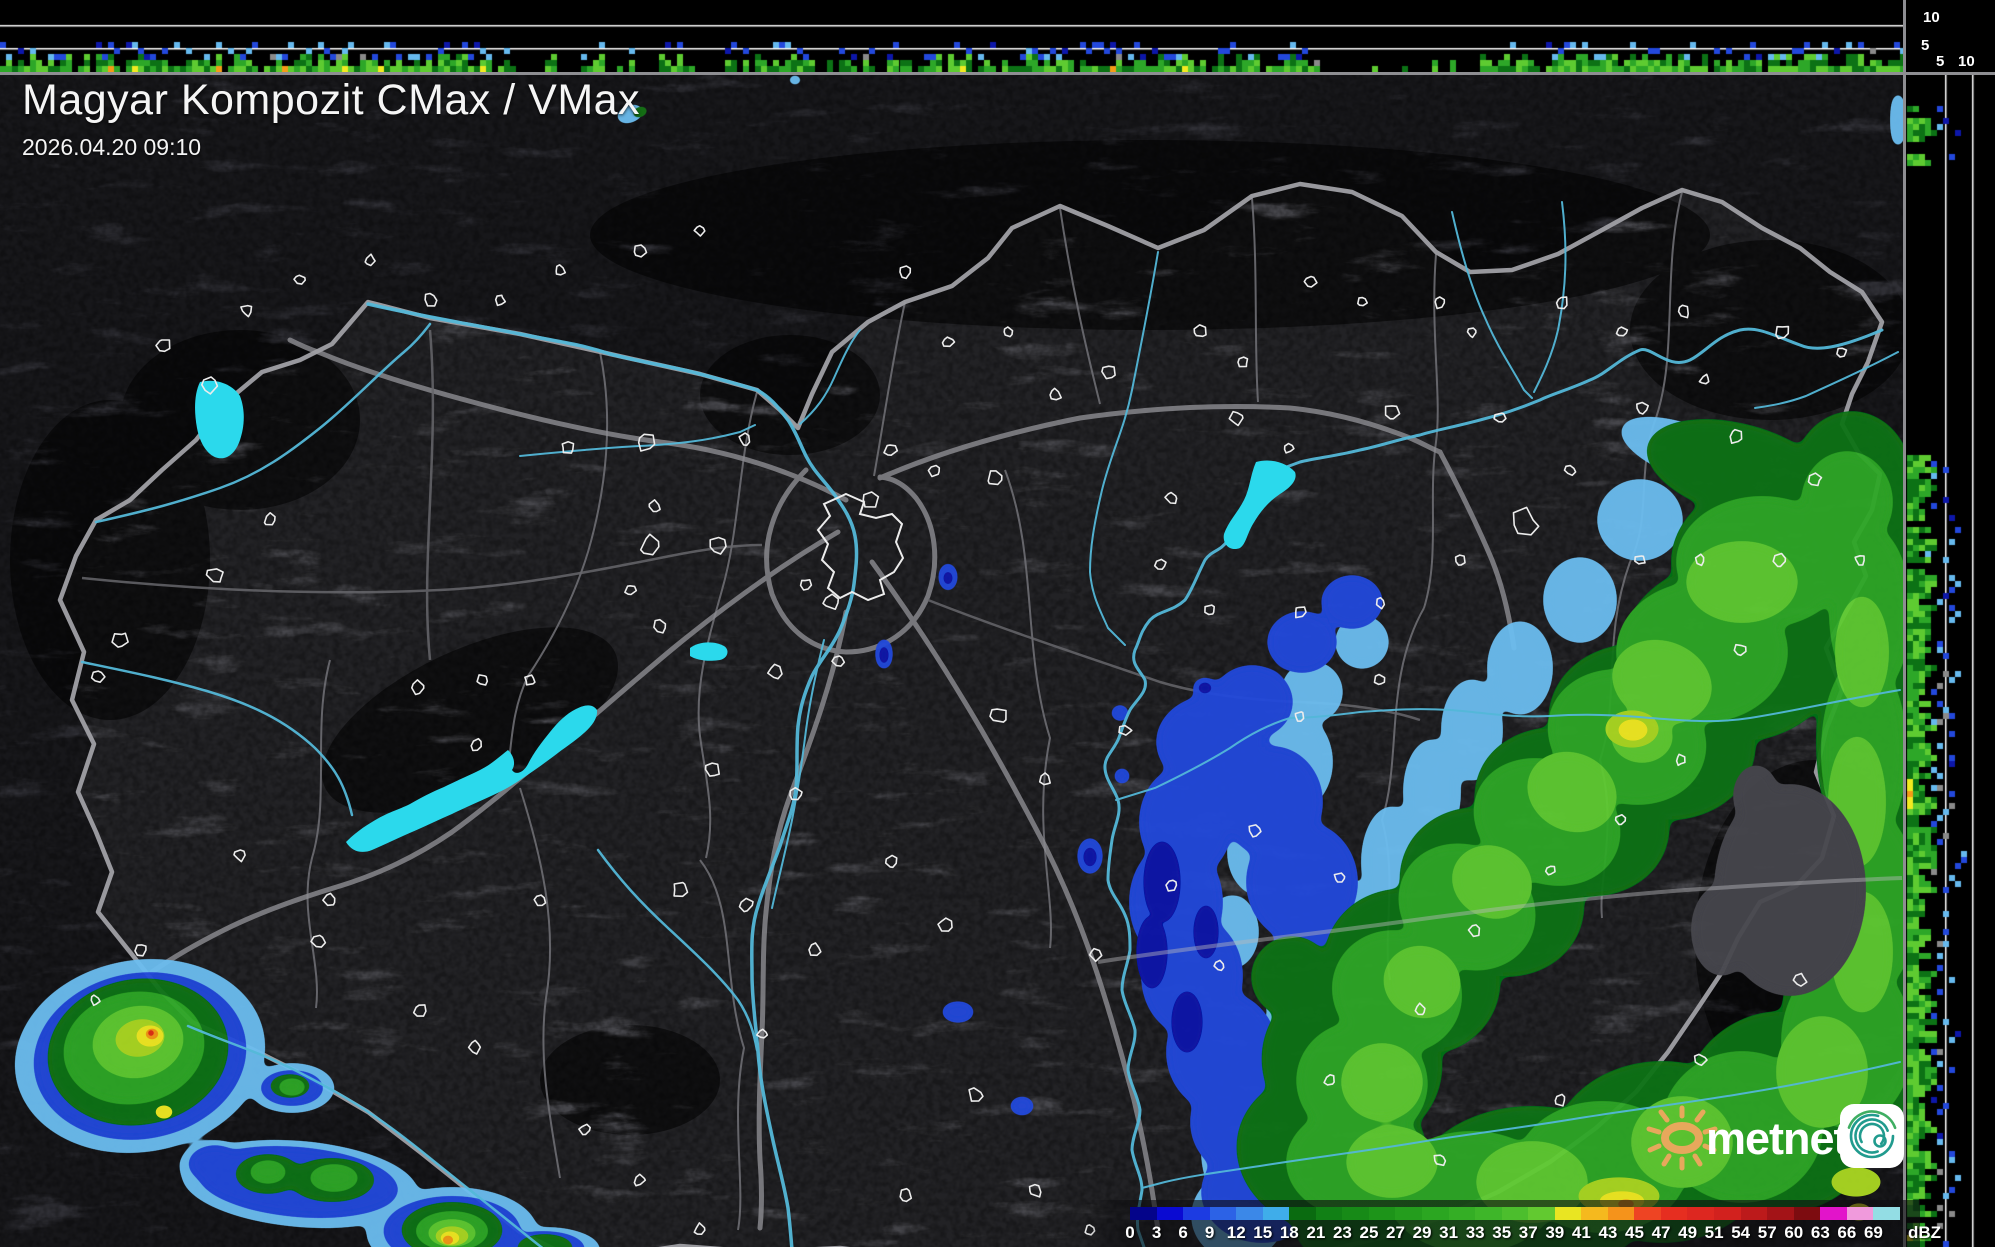  Describe the element at coordinates (1820, 1232) in the screenshot. I see `scale-tick-label: 63` at that location.